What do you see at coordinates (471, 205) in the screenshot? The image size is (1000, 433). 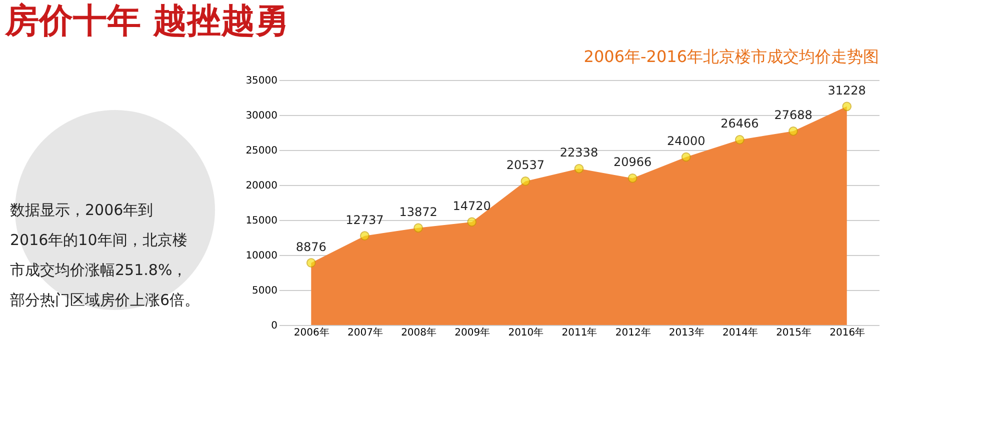 I see `data-label: 14720` at bounding box center [471, 205].